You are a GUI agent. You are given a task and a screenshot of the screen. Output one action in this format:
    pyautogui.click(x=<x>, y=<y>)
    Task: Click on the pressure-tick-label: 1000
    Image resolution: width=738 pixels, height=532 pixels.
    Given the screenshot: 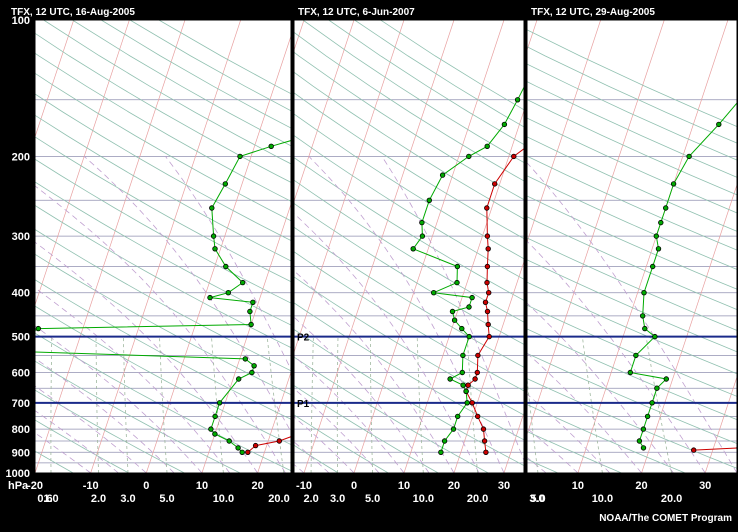 What is the action you would take?
    pyautogui.click(x=18, y=474)
    